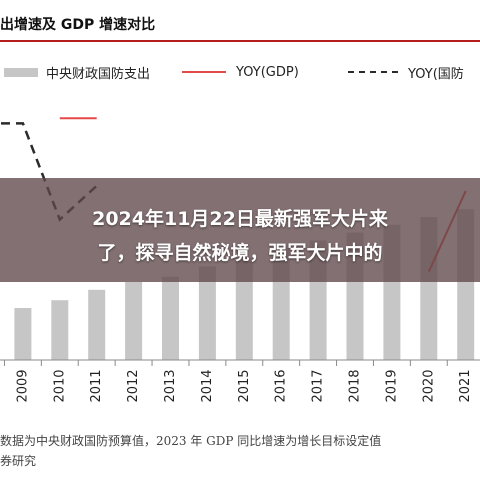 The height and width of the screenshot is (480, 480). I want to click on legend-item-gdp: YOY(GDP), so click(240, 72).